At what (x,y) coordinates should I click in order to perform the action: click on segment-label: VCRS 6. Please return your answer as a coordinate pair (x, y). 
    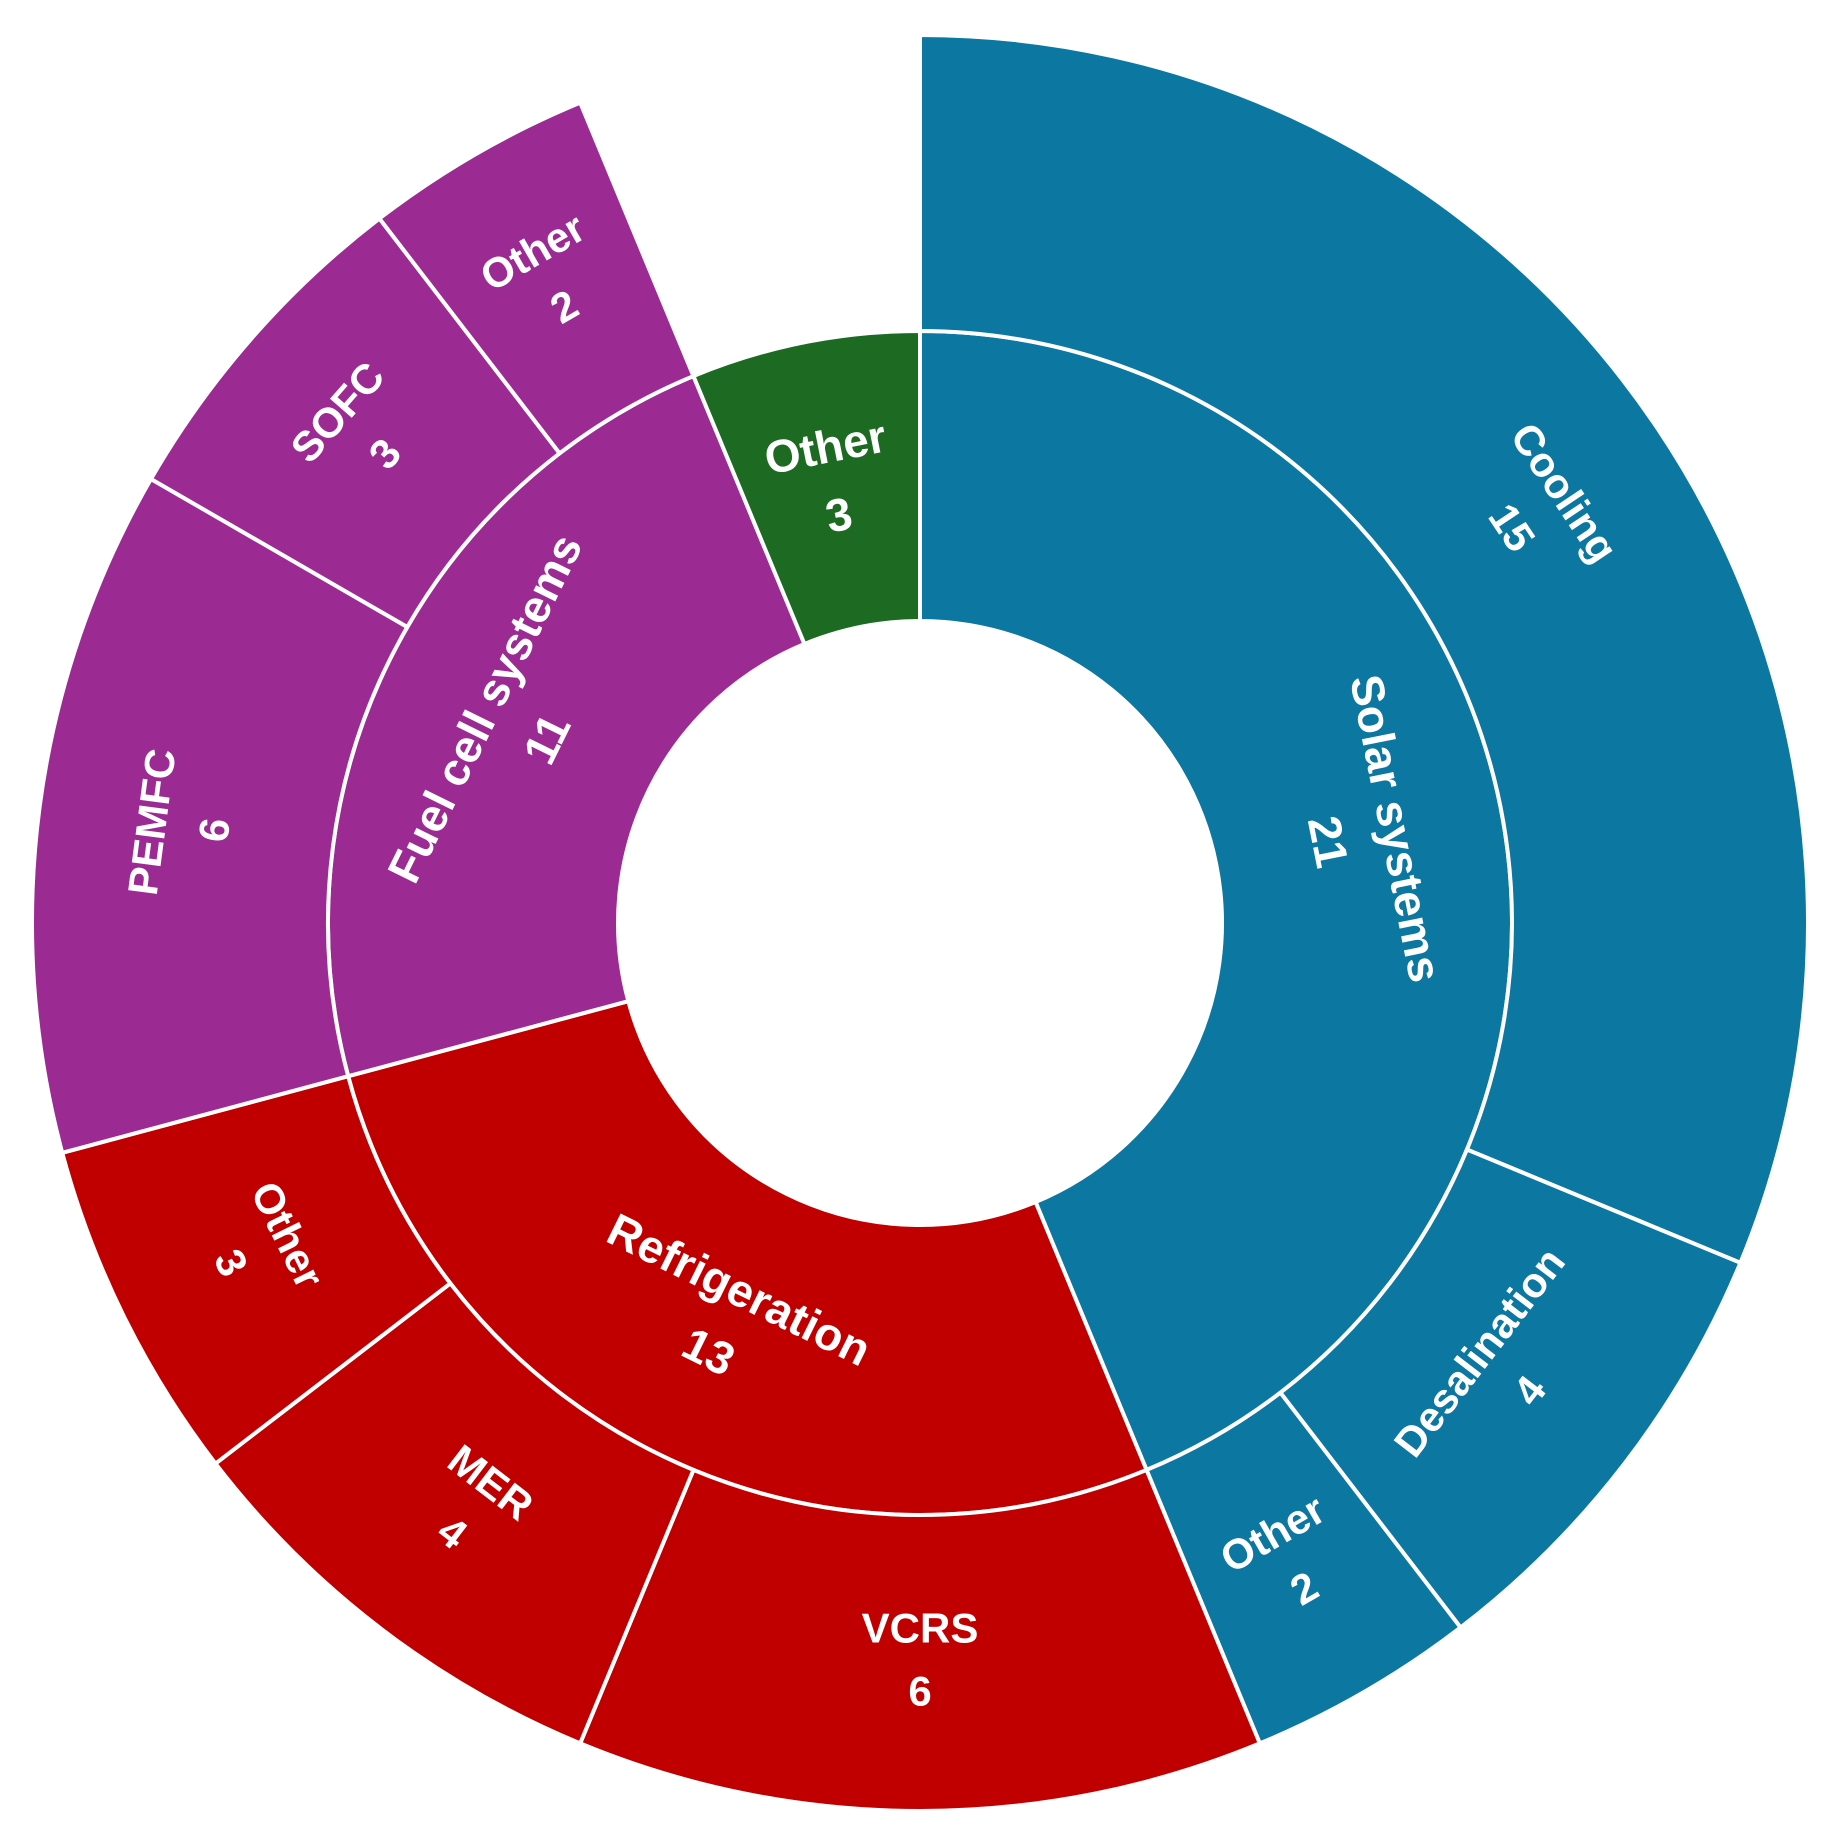
    Looking at the image, I should click on (920, 1660).